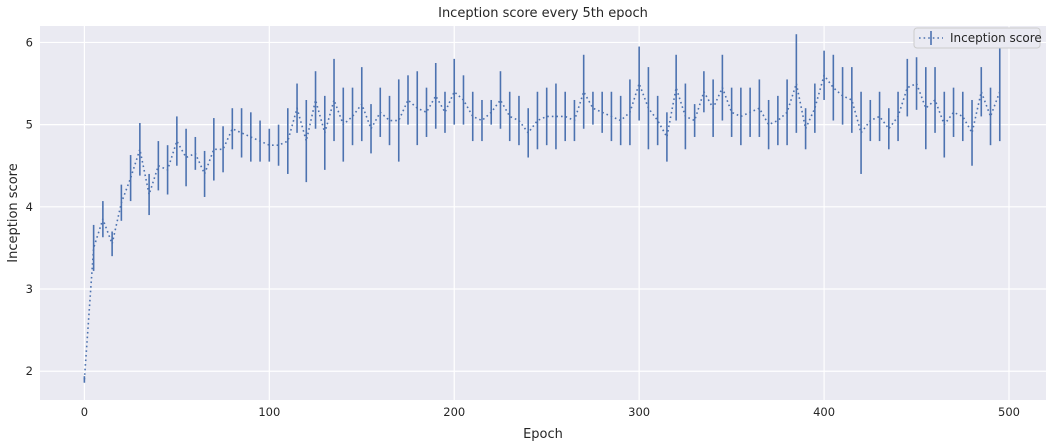 Image resolution: width=1052 pixels, height=447 pixels. Describe the element at coordinates (543, 13) in the screenshot. I see `chart-title: Inception score every 5th epoch` at that location.